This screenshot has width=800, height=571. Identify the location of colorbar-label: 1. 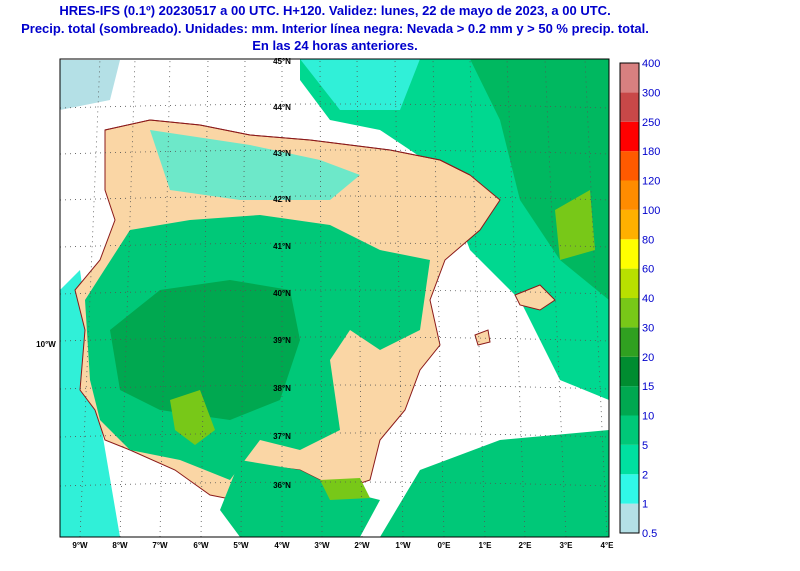
(645, 505).